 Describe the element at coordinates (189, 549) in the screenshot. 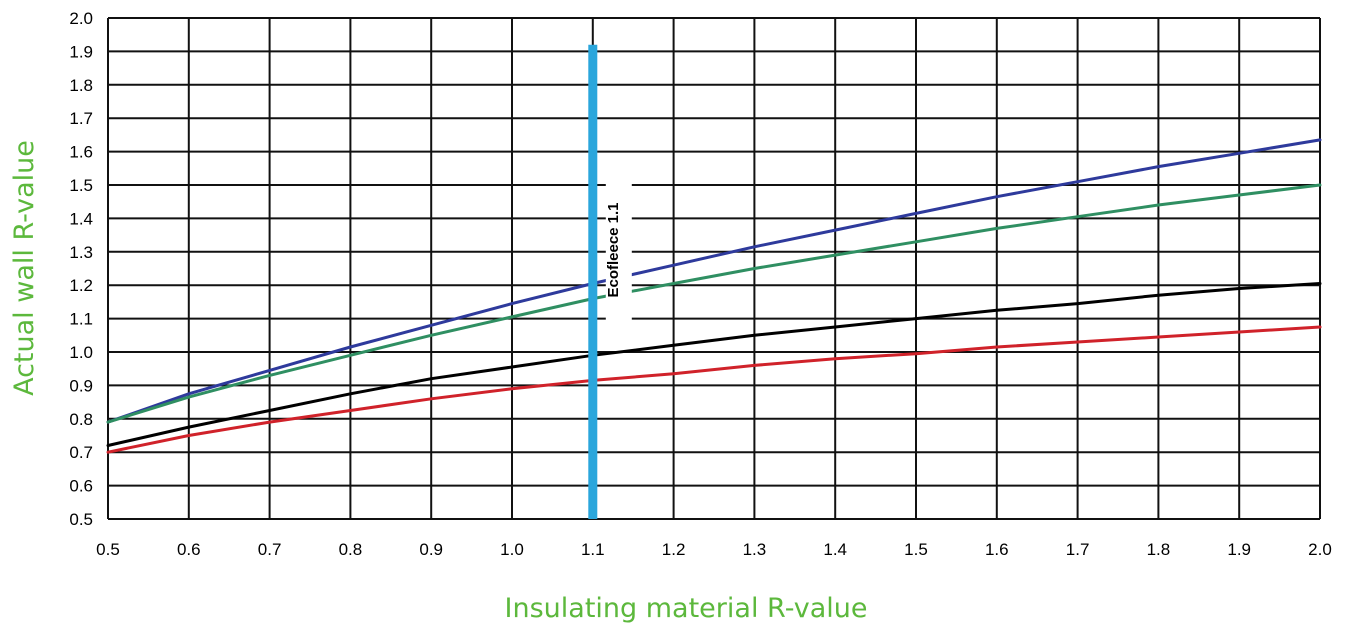

I see `x-tick-label: 0.6` at that location.